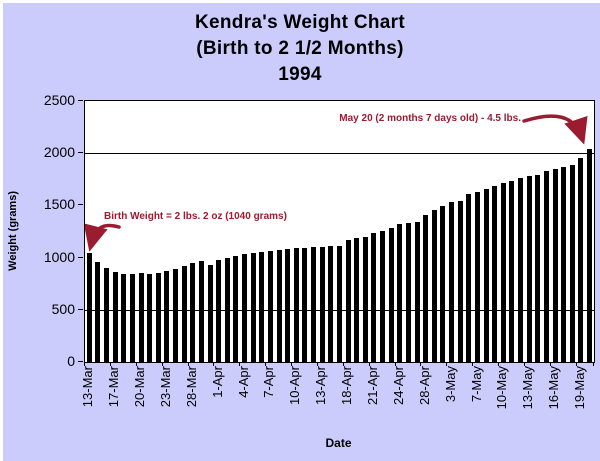 This screenshot has height=461, width=600. I want to click on x-tick-label-text: 10-May, so click(502, 388).